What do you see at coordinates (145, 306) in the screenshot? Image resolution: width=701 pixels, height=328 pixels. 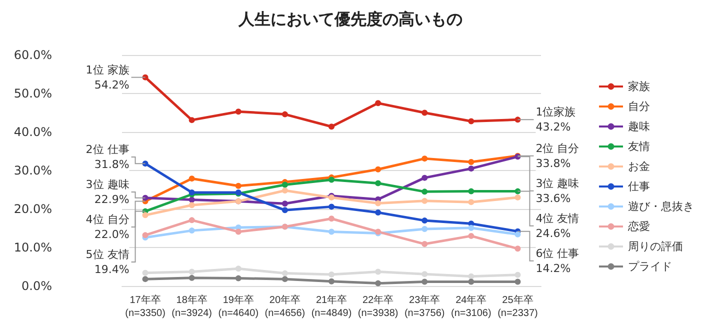 I see `x-tick-label: 17年卒 (n=3350)` at bounding box center [145, 306].